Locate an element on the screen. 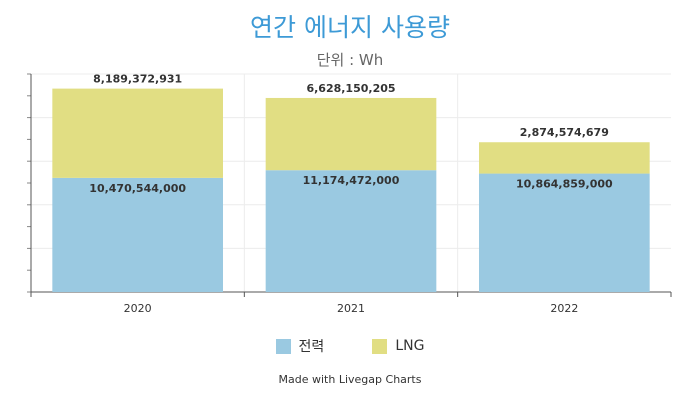  data-label: 8,189,372,931 is located at coordinates (137, 79).